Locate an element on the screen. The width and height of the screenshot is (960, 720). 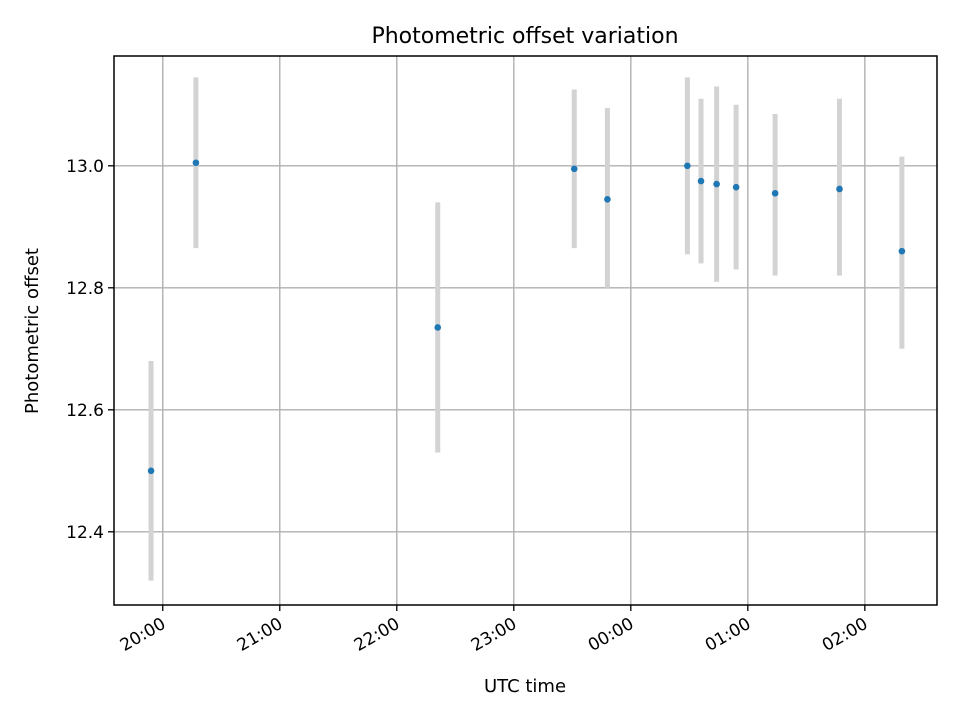
x-tick-label: 00:00 is located at coordinates (611, 635).